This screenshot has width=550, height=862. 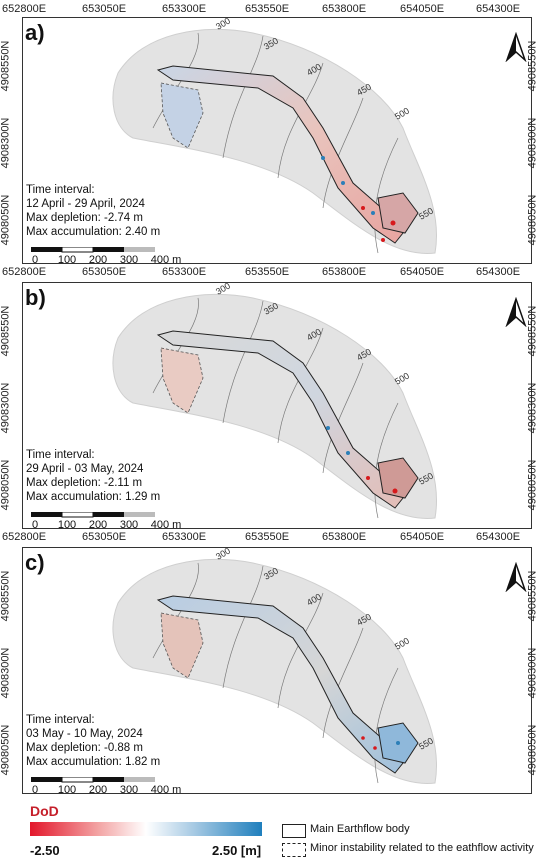 I want to click on colorbar-min-label: -2.50, so click(x=45, y=850).